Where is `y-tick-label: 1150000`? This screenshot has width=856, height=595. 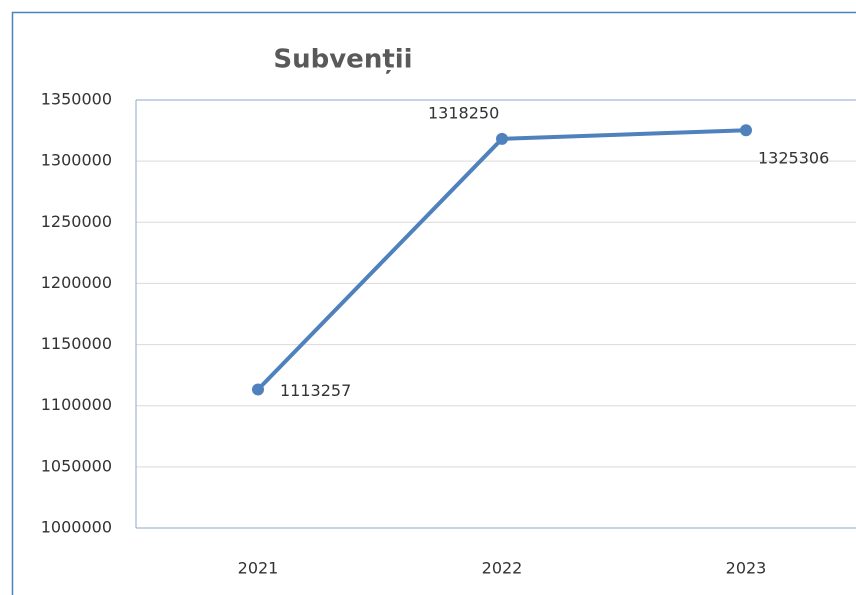
y-tick-label: 1150000 is located at coordinates (76, 343).